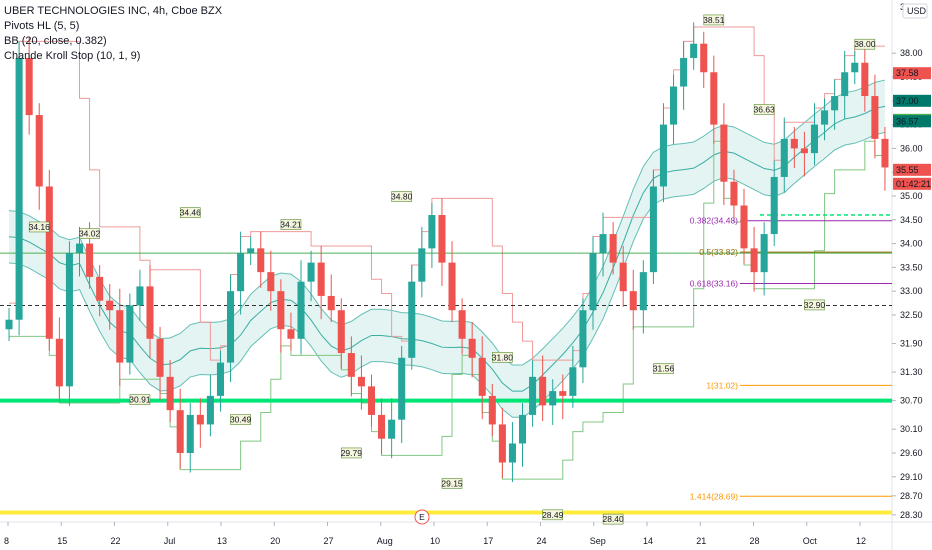 This screenshot has width=932, height=550. I want to click on price-tag-label: 37.00, so click(907, 101).